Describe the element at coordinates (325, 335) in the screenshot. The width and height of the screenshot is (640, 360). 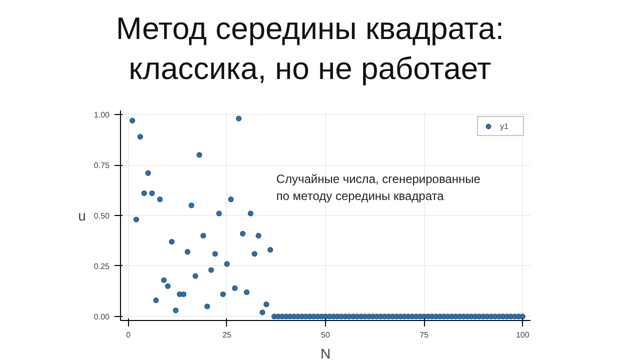
I see `x-tick-label: 50` at that location.